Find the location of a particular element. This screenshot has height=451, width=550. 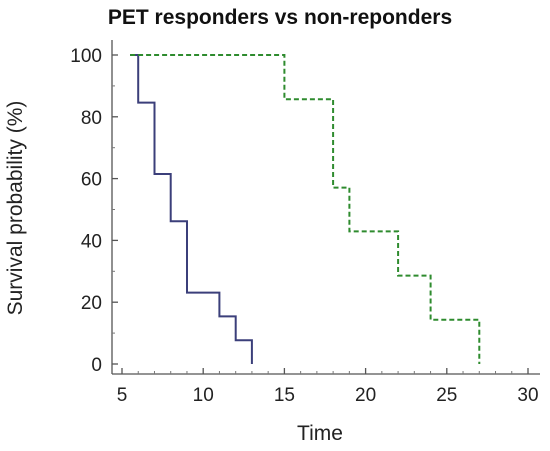

x-tick-label: 30 is located at coordinates (527, 395).